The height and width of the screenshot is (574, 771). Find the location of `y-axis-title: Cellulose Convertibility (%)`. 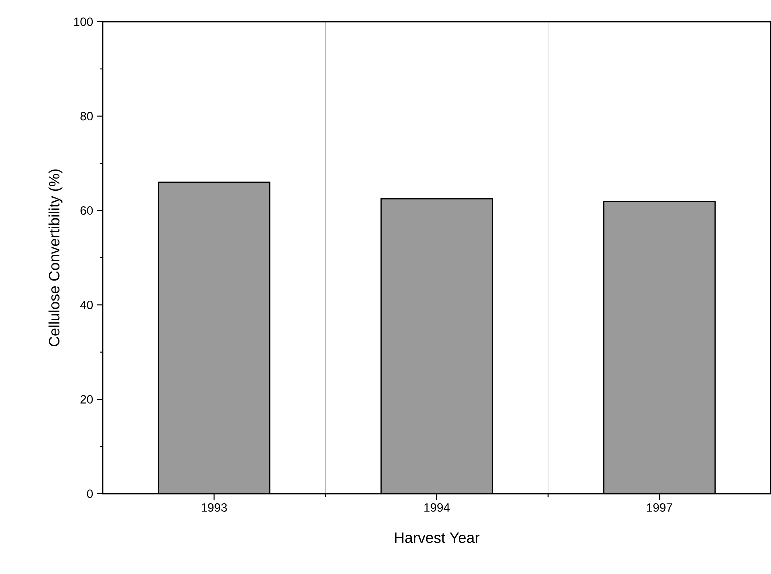

y-axis-title: Cellulose Convertibility (%) is located at coordinates (55, 258).